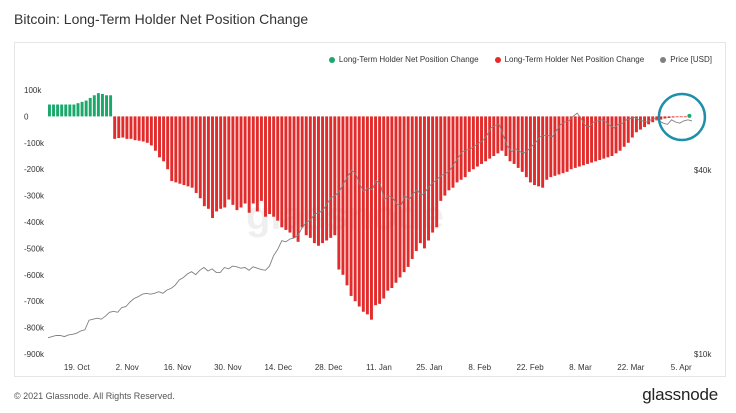 The height and width of the screenshot is (413, 736). What do you see at coordinates (497, 59) in the screenshot?
I see `legend-dot-red` at bounding box center [497, 59].